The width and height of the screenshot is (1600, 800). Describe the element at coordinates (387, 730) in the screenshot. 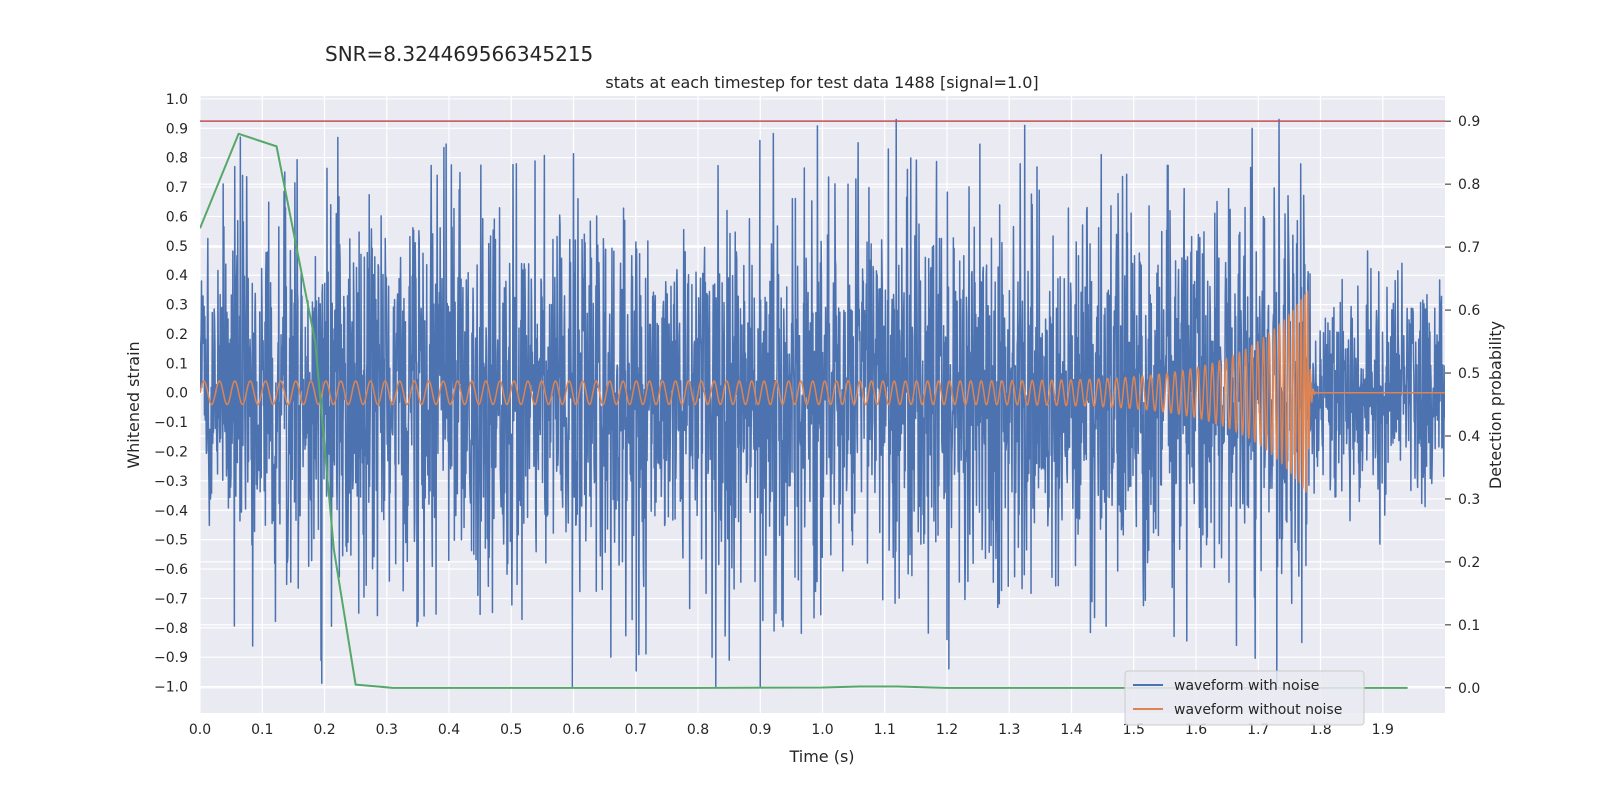

I see `x-tick-label: 0.3` at that location.